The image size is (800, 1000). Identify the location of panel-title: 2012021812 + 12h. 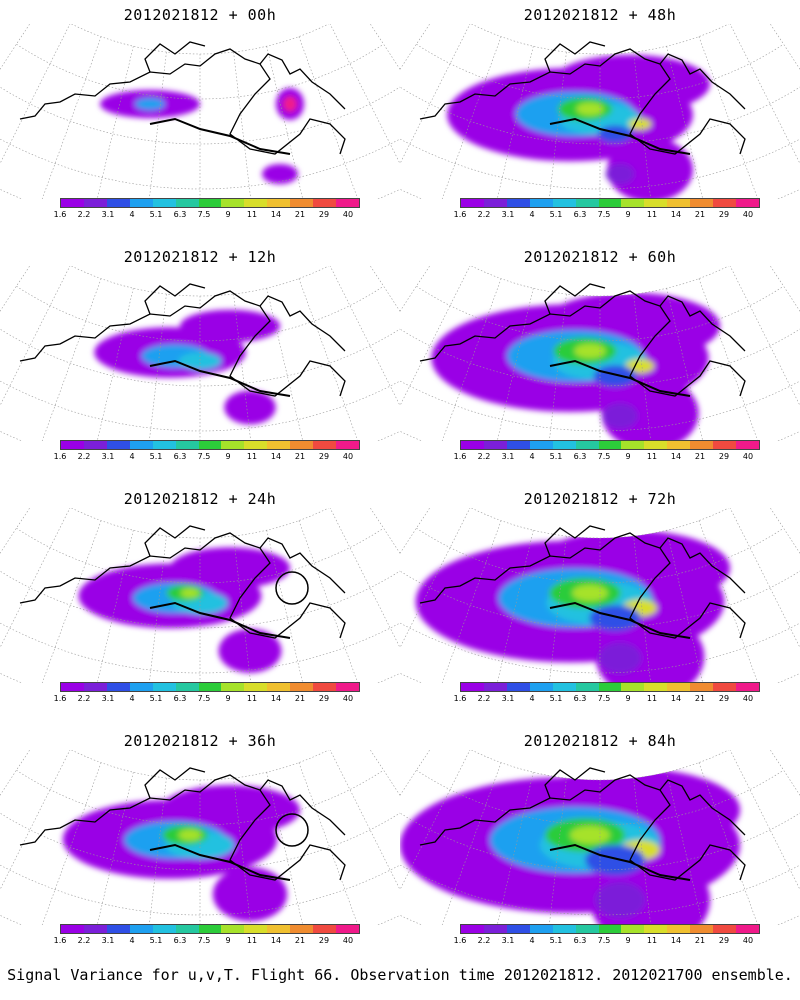
(200, 257).